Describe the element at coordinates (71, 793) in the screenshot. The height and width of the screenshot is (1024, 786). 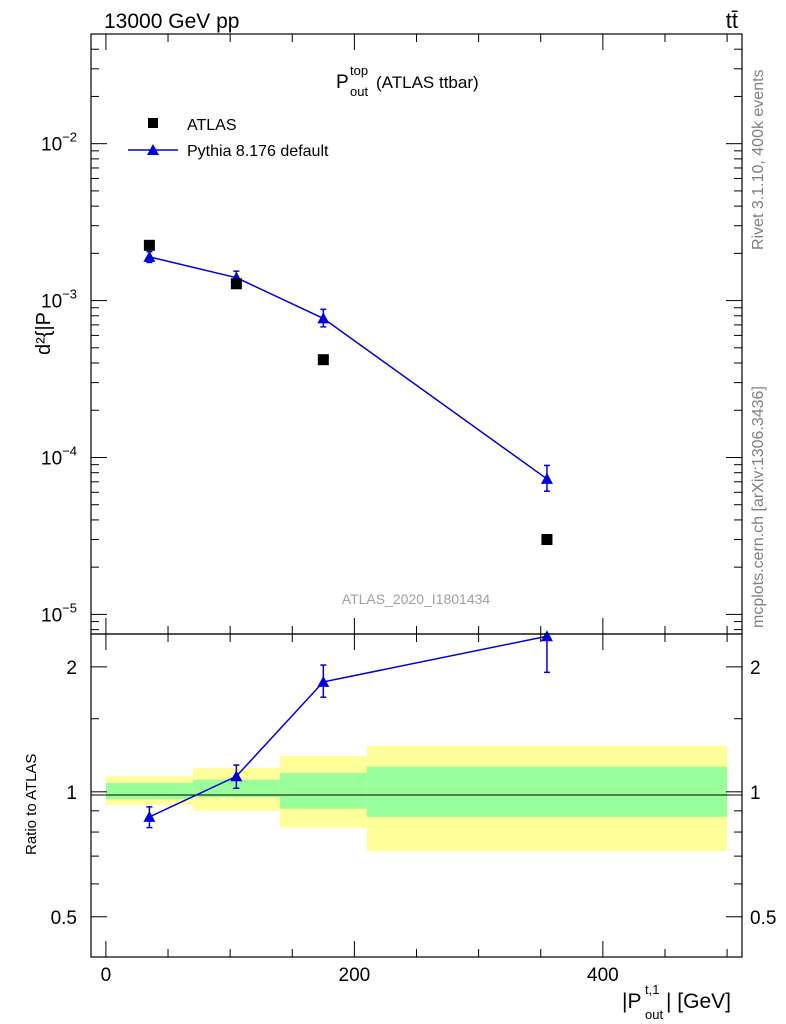
I see `ratio-y-tick-label-left: 1` at that location.